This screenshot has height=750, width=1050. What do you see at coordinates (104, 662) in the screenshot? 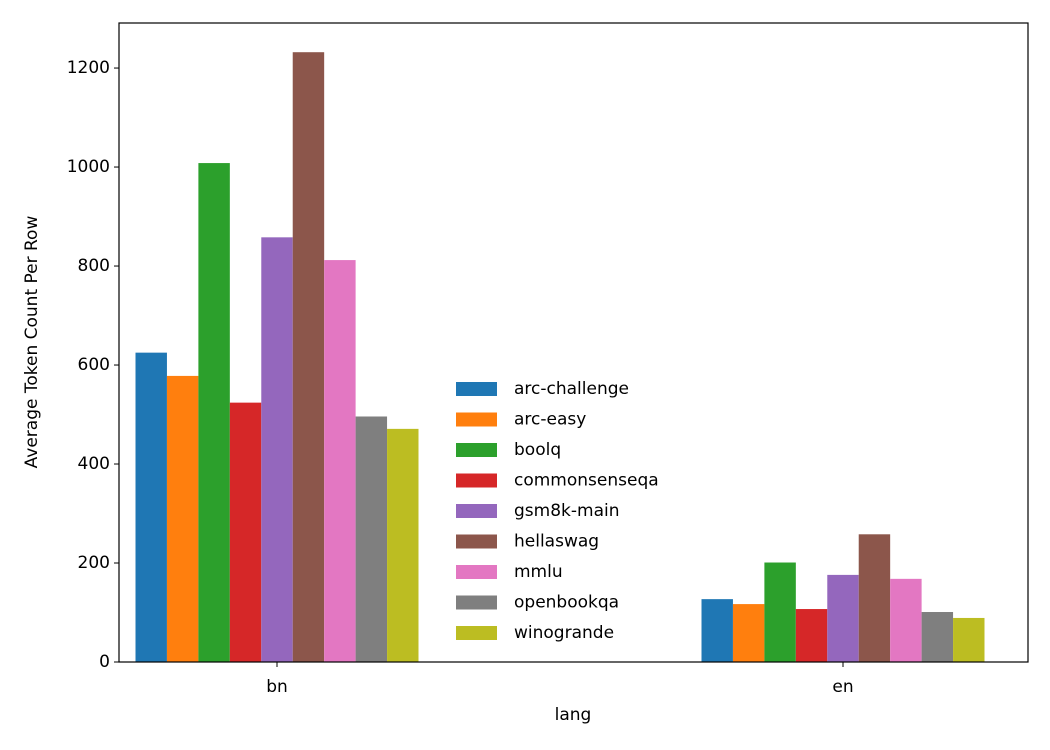
I see `y-tick-label: 0` at bounding box center [104, 662].